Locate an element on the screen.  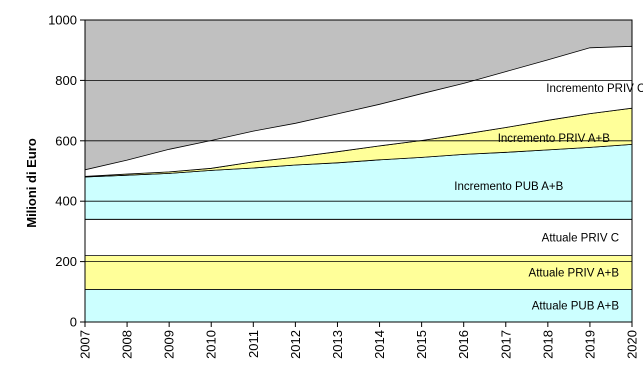
x-tick-label: 2019 is located at coordinates (589, 344).